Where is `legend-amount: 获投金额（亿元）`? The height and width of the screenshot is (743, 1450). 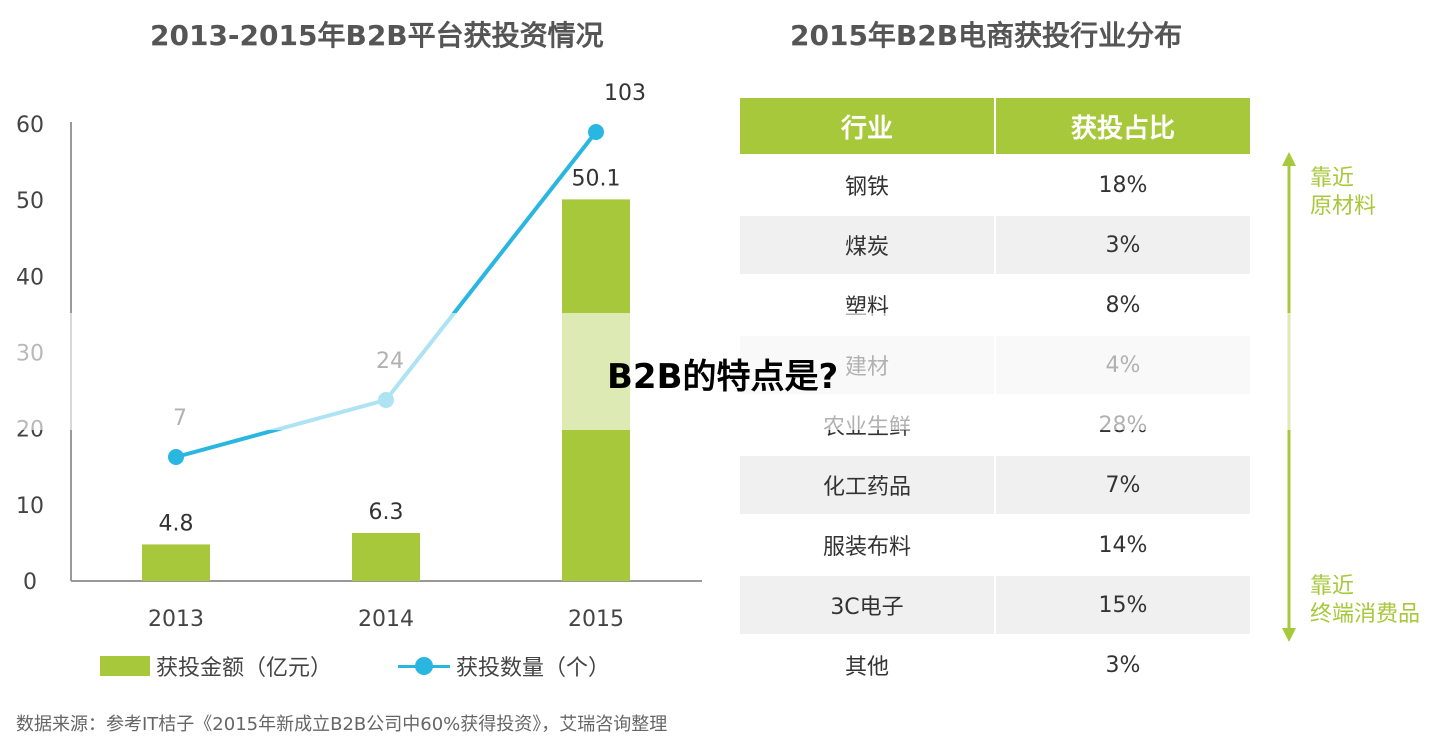 legend-amount: 获投金额（亿元） is located at coordinates (216, 666).